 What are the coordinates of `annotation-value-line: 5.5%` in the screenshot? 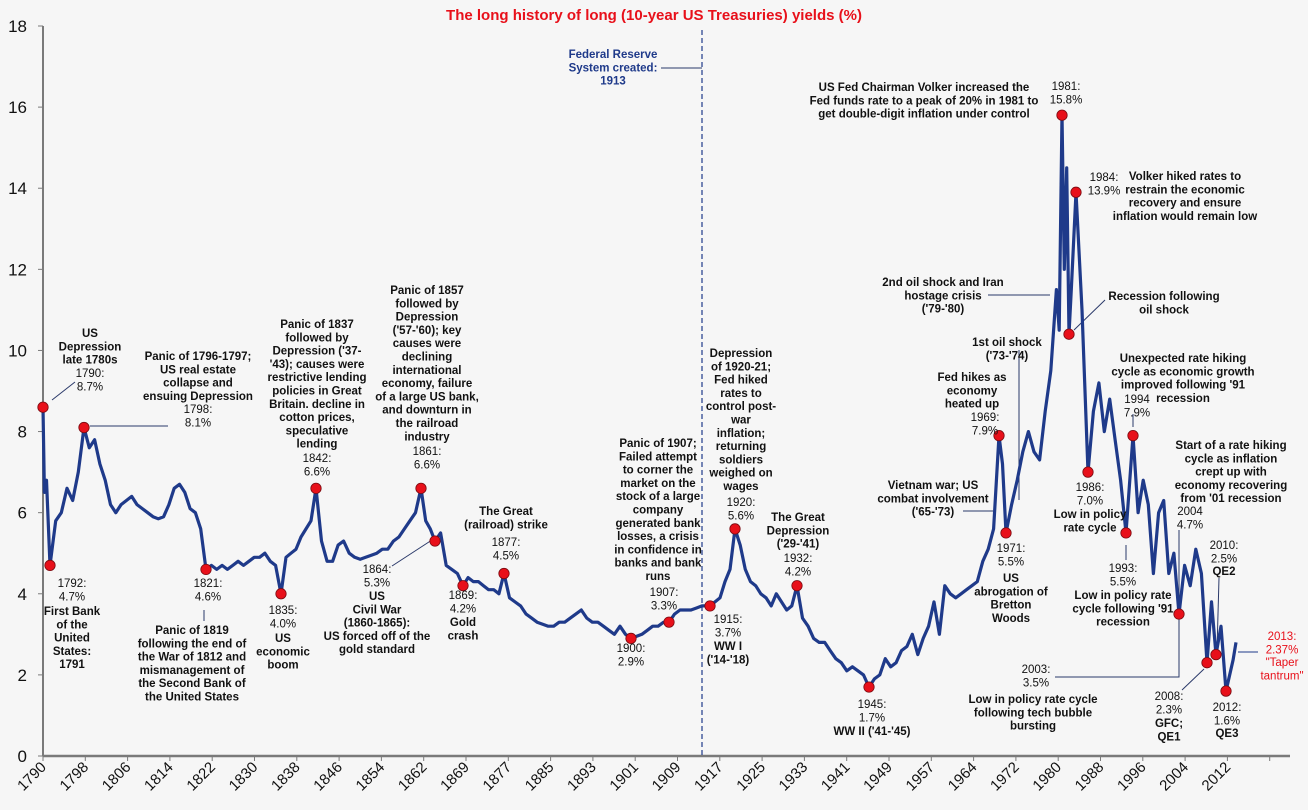 It's located at (1011, 562).